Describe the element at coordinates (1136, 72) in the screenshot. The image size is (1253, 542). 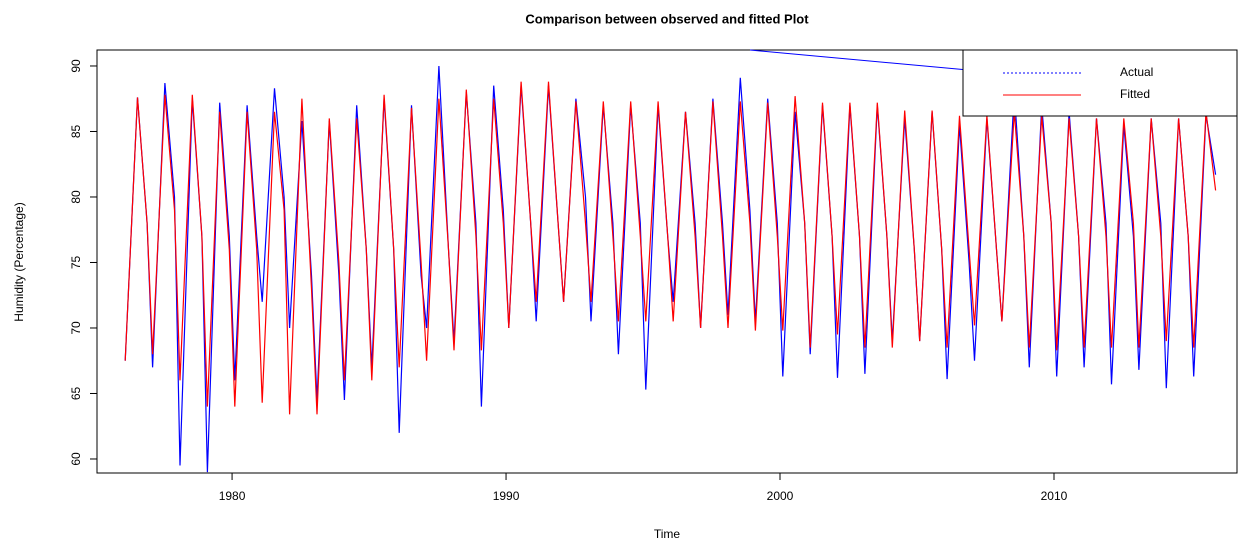
I see `legend-label: Actual` at that location.